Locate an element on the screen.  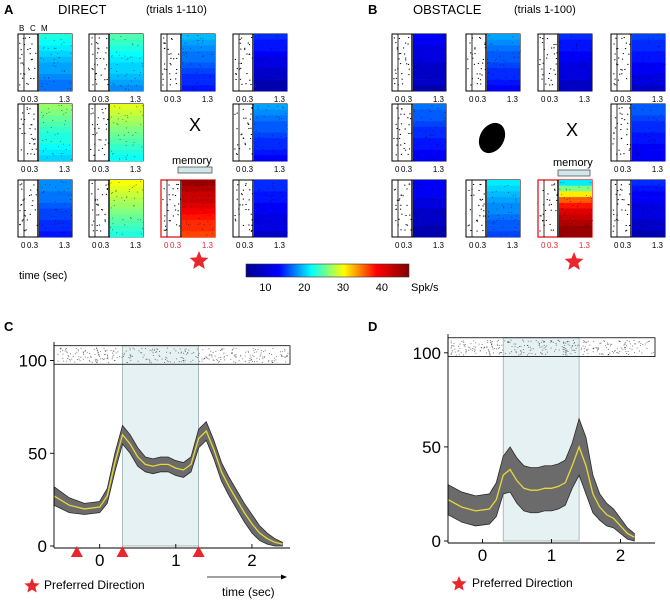
tick-label-end: 1.3 is located at coordinates (280, 169).